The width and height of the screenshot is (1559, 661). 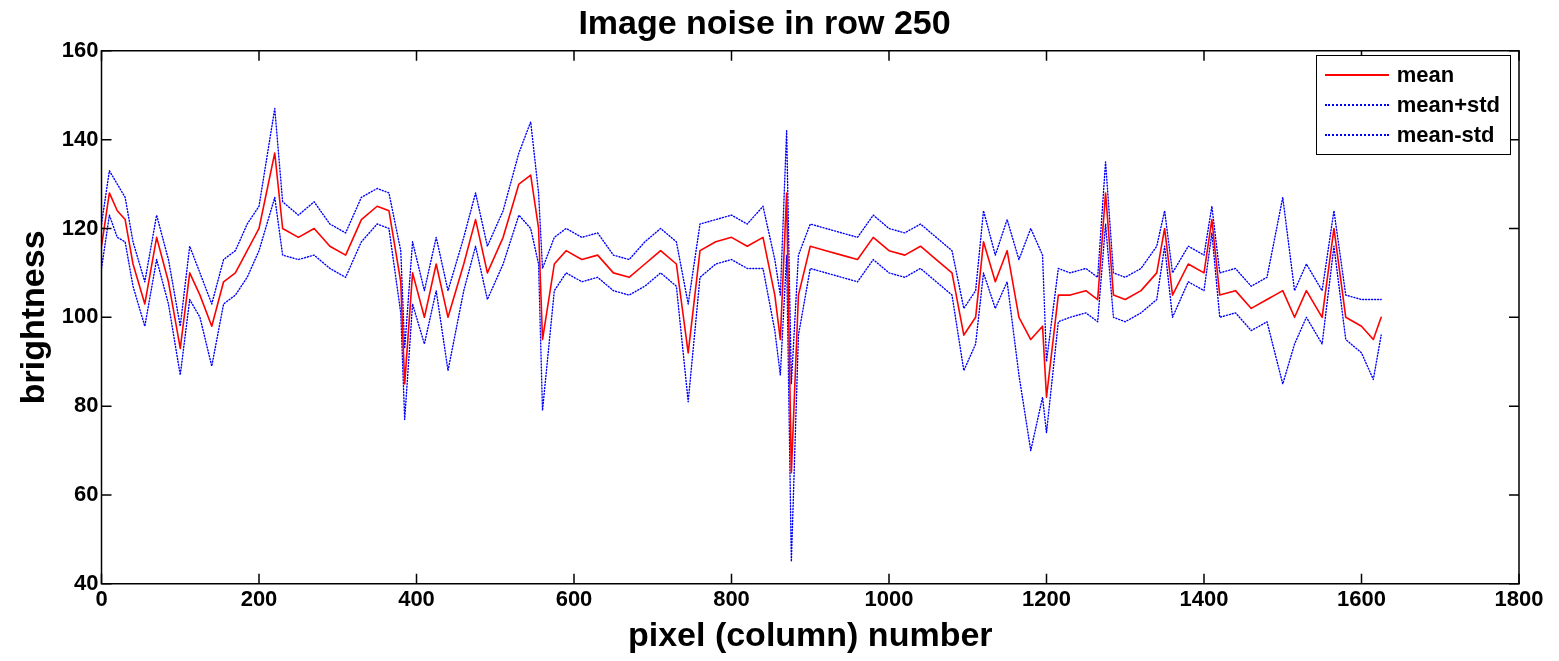 What do you see at coordinates (31, 317) in the screenshot?
I see `y-axis-title: brightness` at bounding box center [31, 317].